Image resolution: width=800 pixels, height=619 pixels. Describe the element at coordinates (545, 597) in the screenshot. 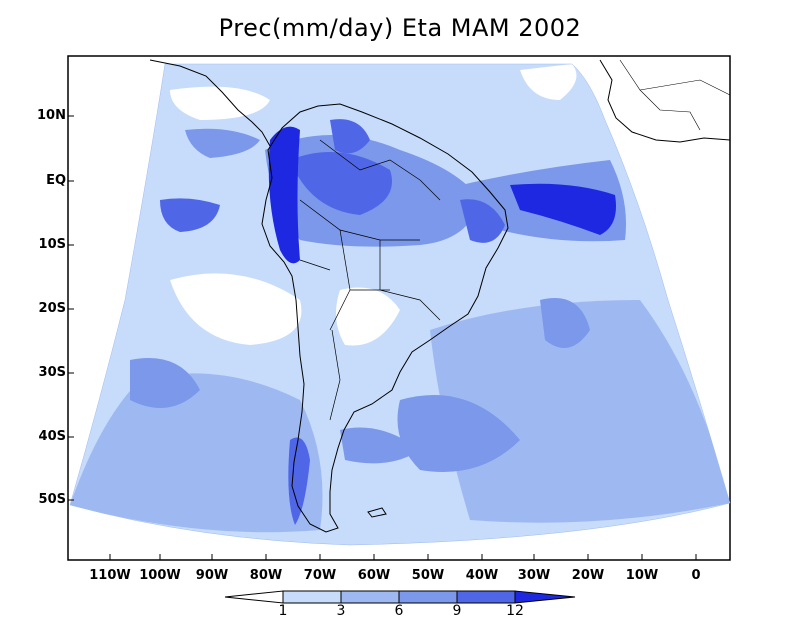

I see `colorbar-high-arrow` at that location.